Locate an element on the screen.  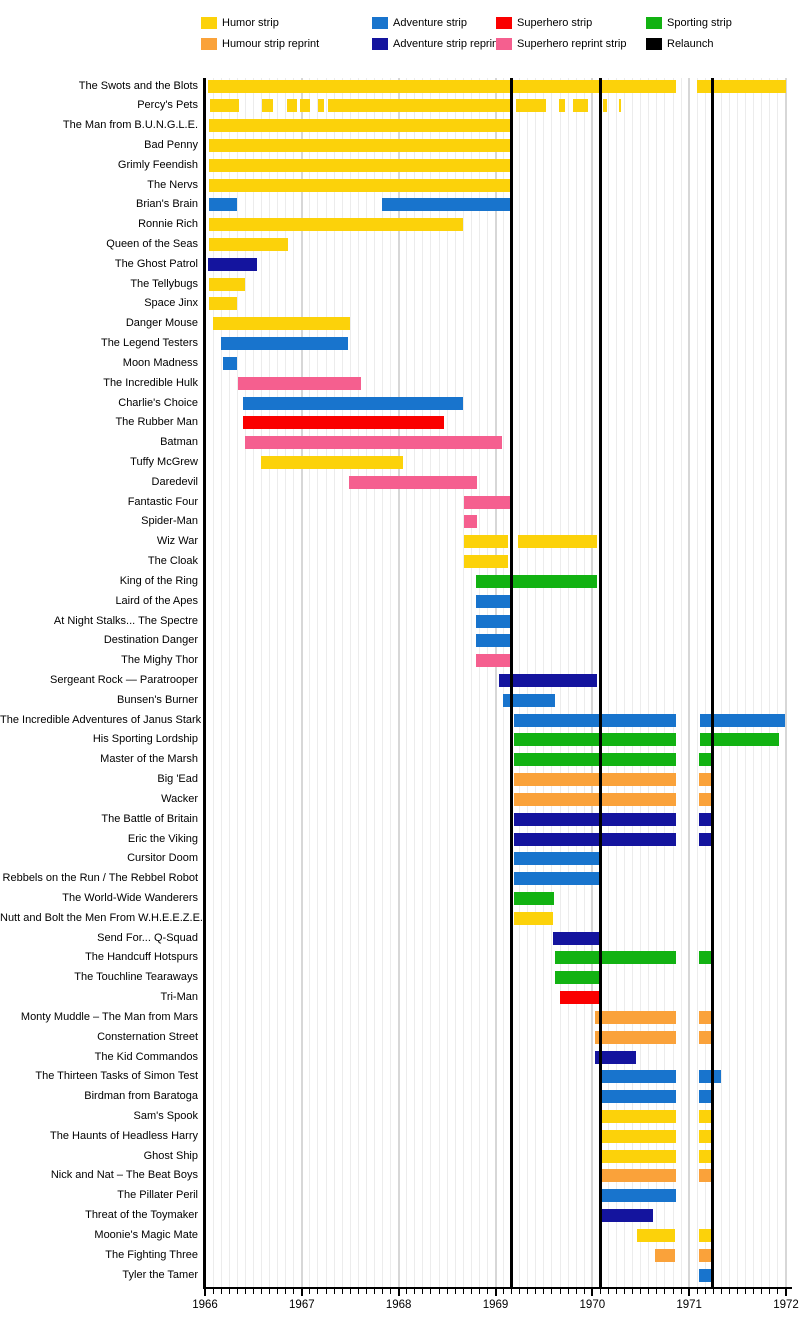
row-label: Percy's Pets is located at coordinates (167, 105).